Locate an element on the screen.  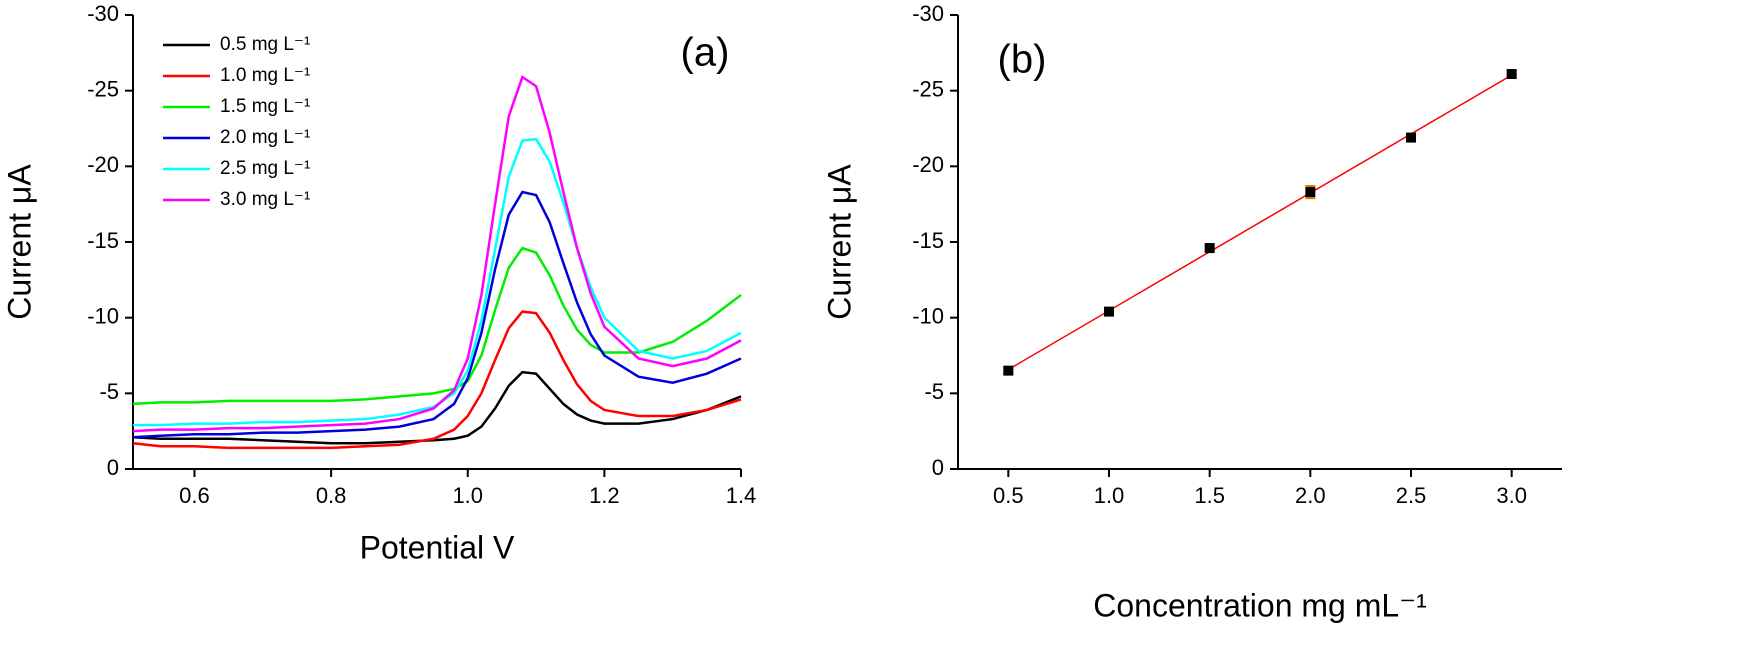
legend-label: 2.0 mg L⁻¹ is located at coordinates (265, 137).